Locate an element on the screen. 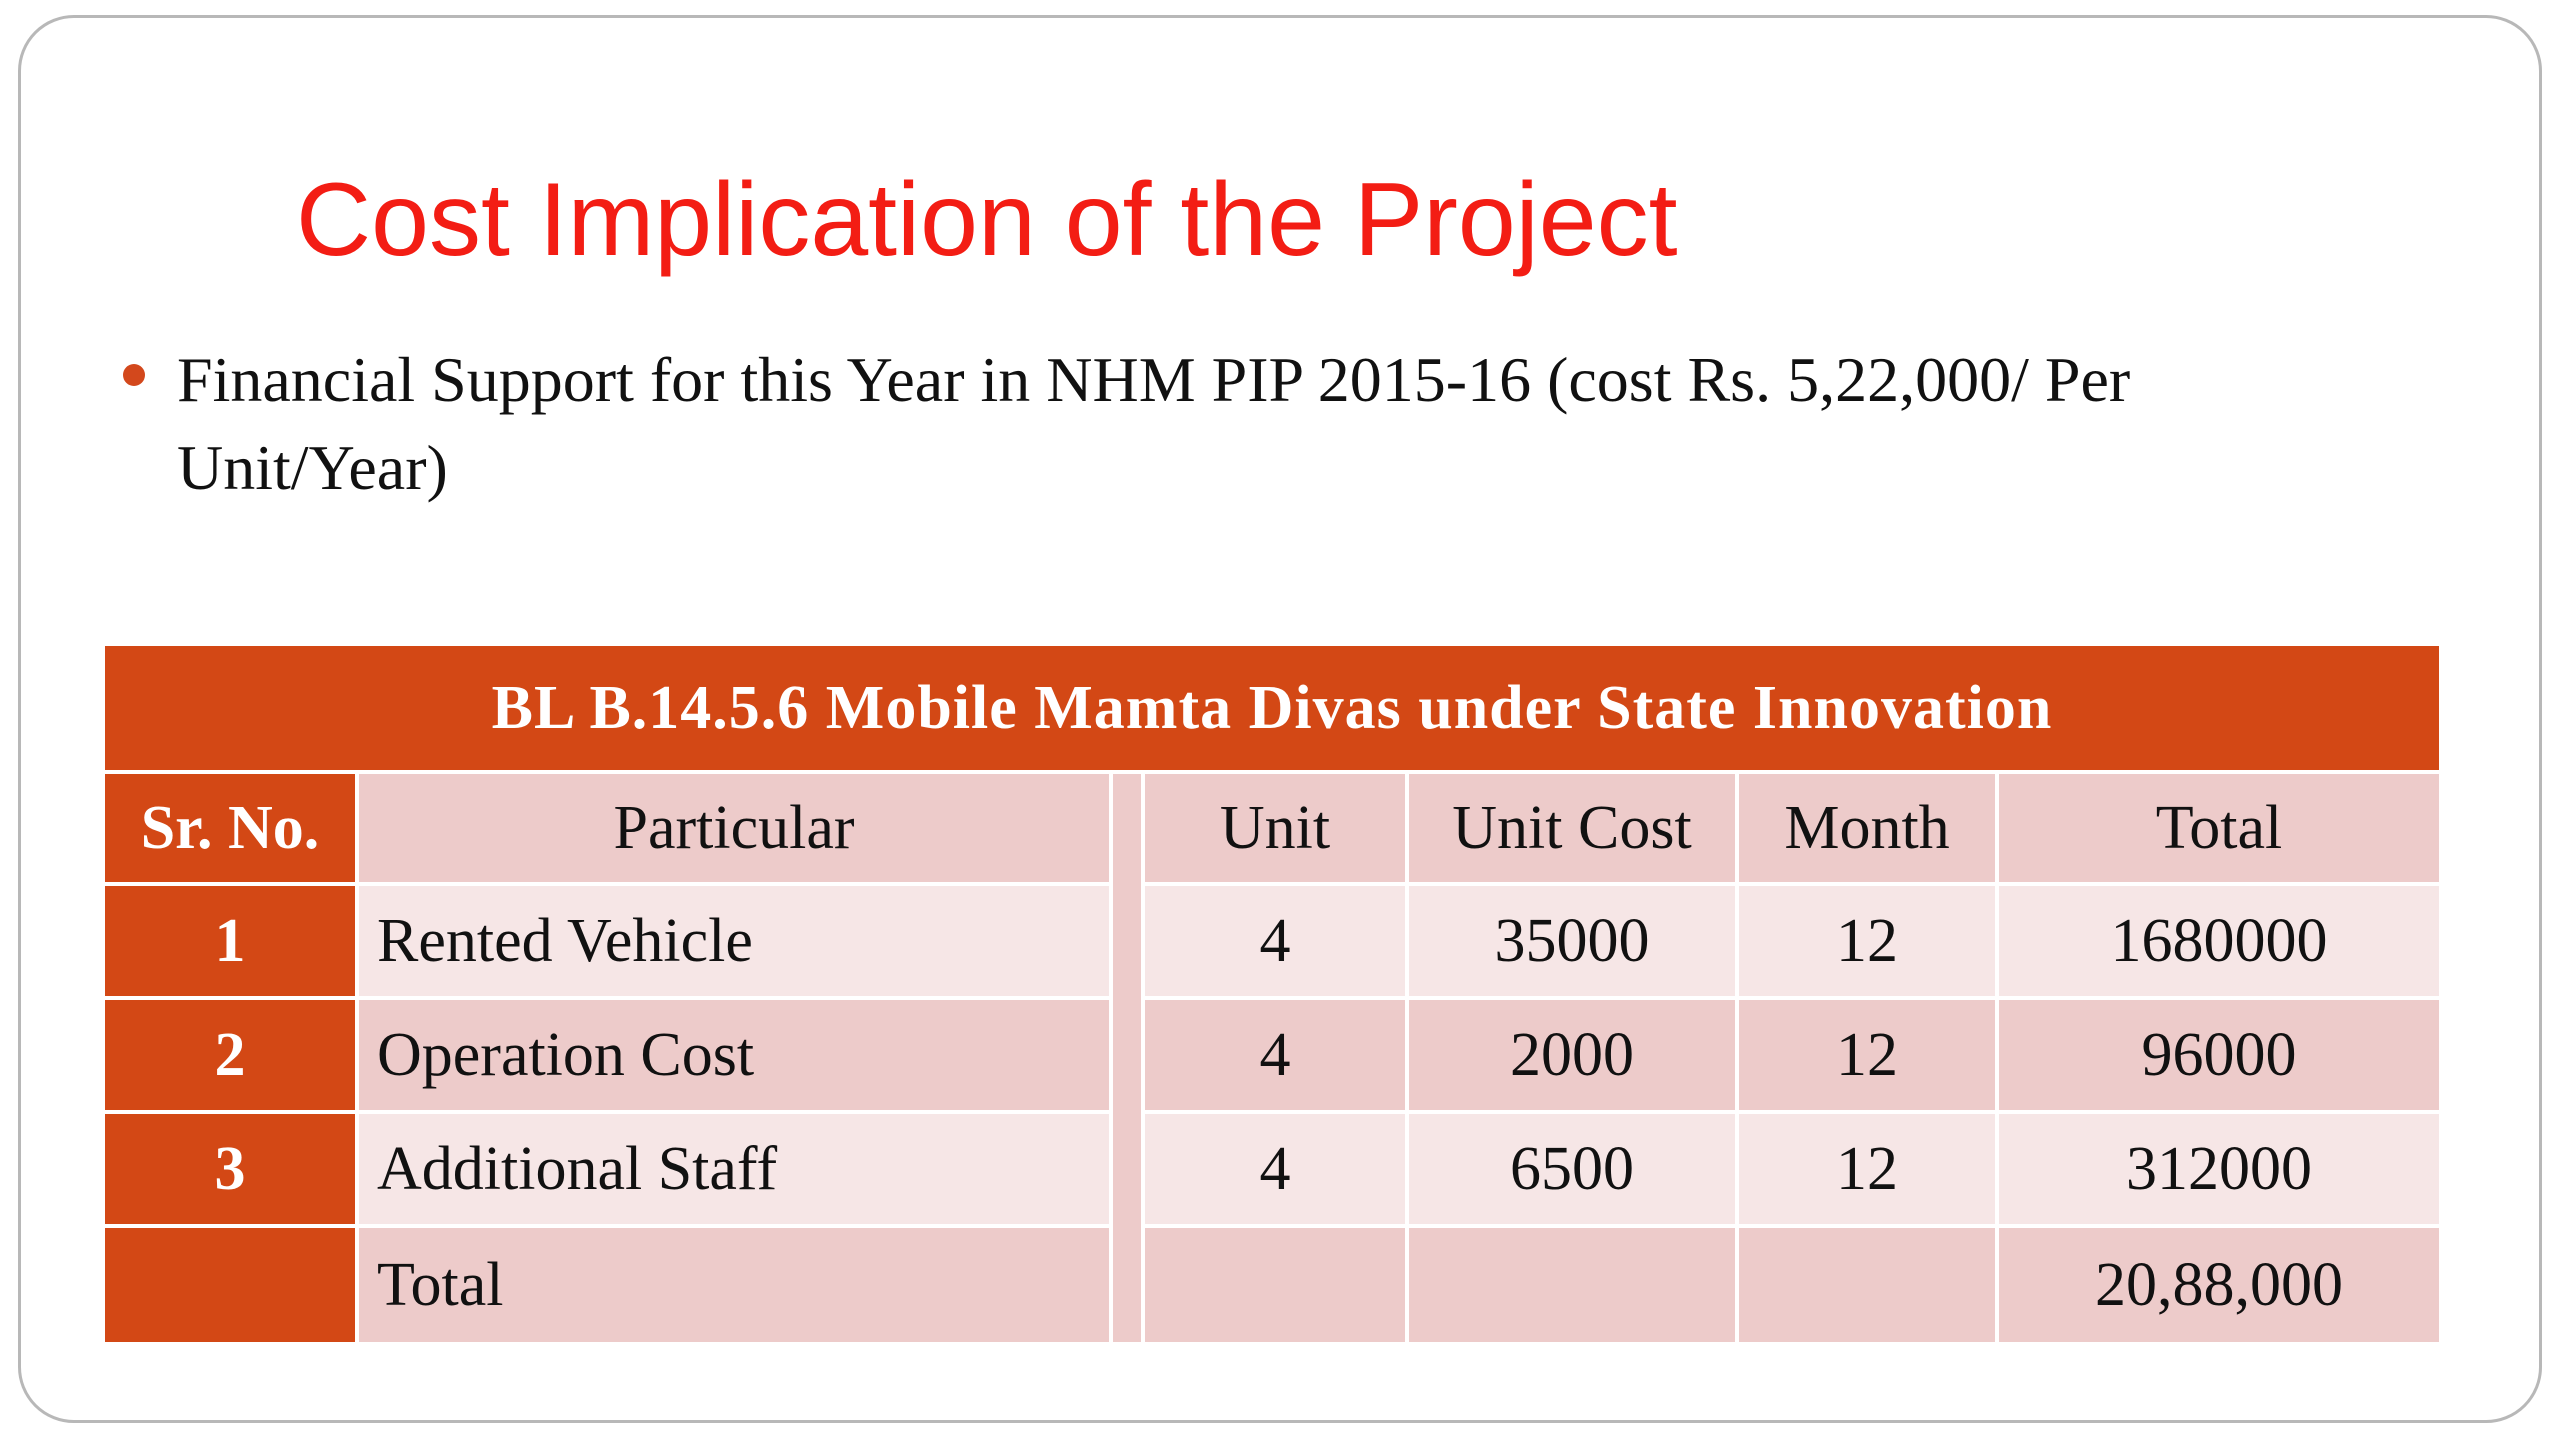  header-unit-cost: Unit Cost is located at coordinates (1572, 828).